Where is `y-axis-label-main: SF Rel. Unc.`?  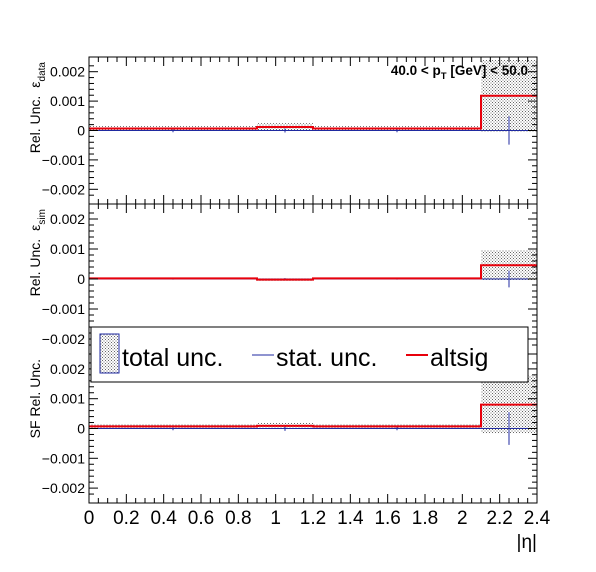
y-axis-label-main: SF Rel. Unc. is located at coordinates (35, 398).